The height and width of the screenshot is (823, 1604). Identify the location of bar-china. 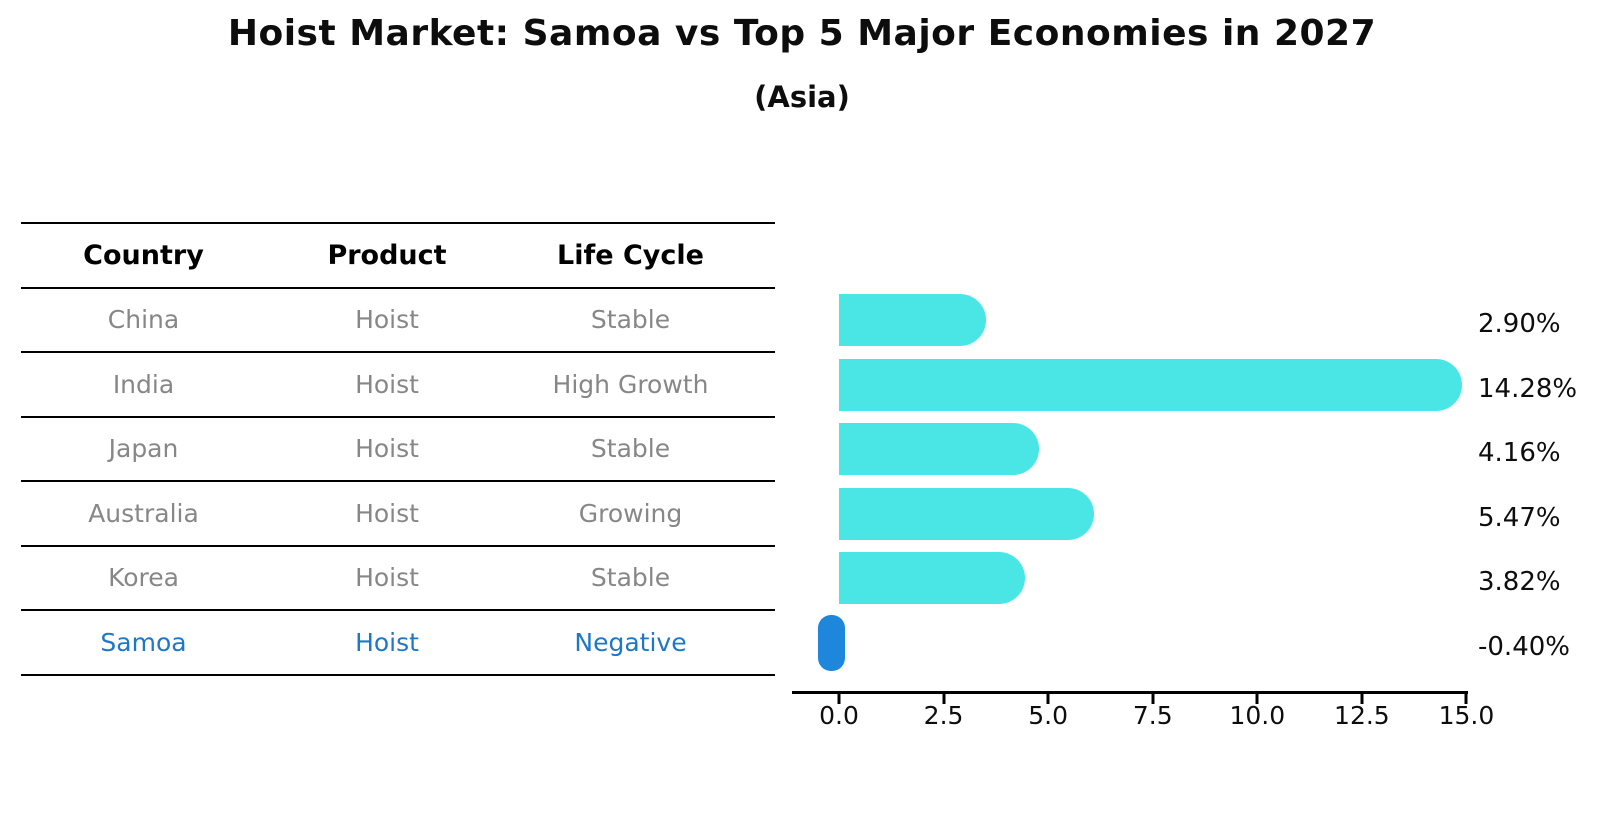
(913, 320).